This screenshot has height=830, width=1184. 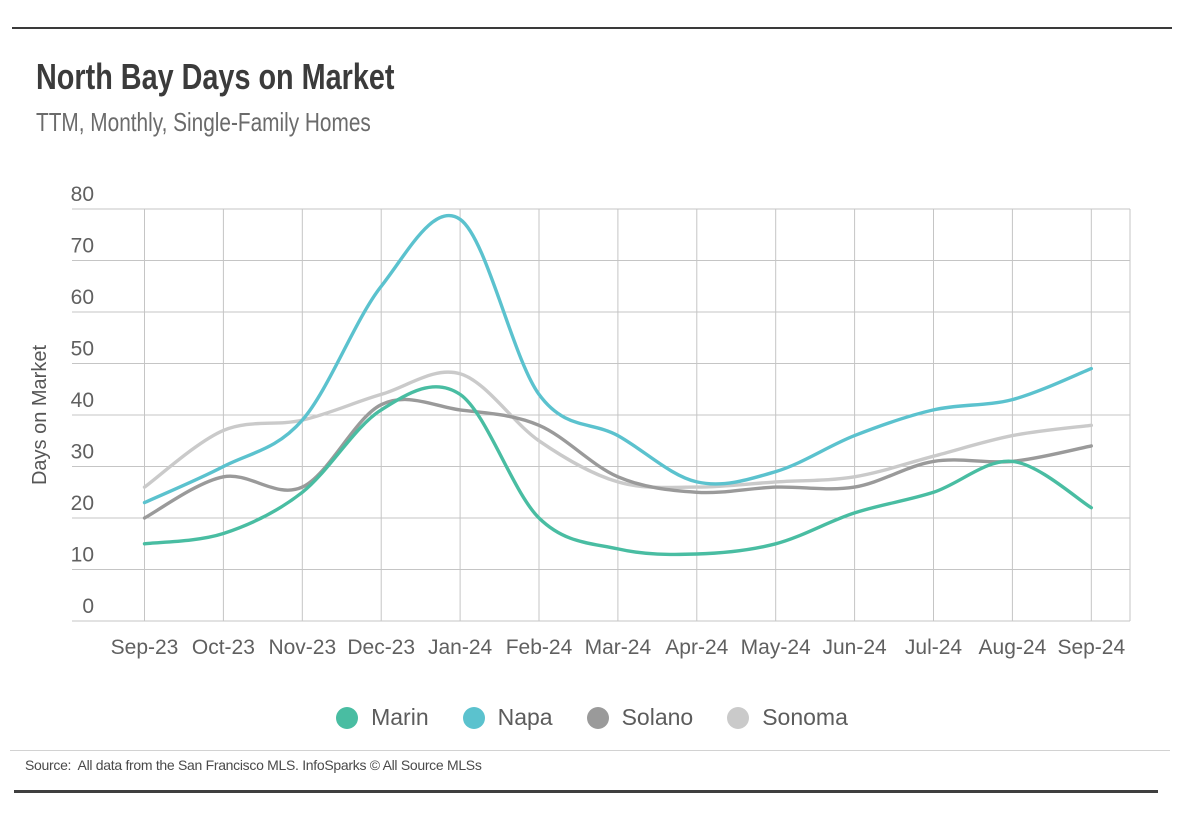 What do you see at coordinates (1091, 647) in the screenshot?
I see `x-tick-label: Sep-24` at bounding box center [1091, 647].